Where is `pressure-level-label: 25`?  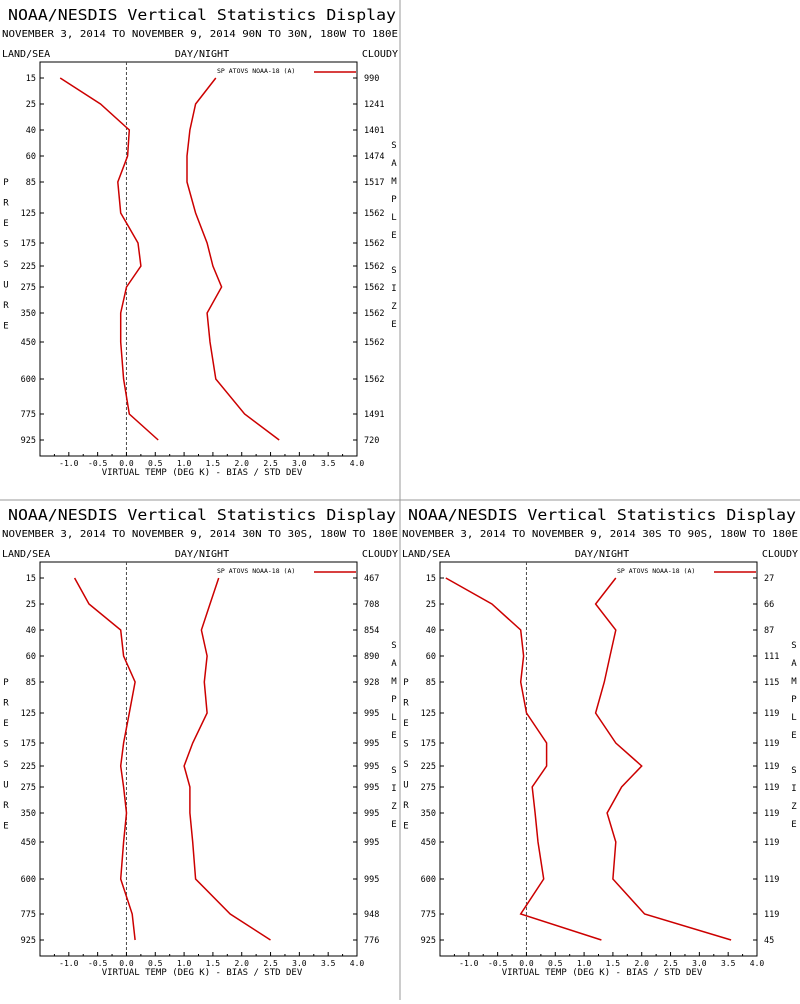 pressure-level-label: 25 is located at coordinates (31, 105).